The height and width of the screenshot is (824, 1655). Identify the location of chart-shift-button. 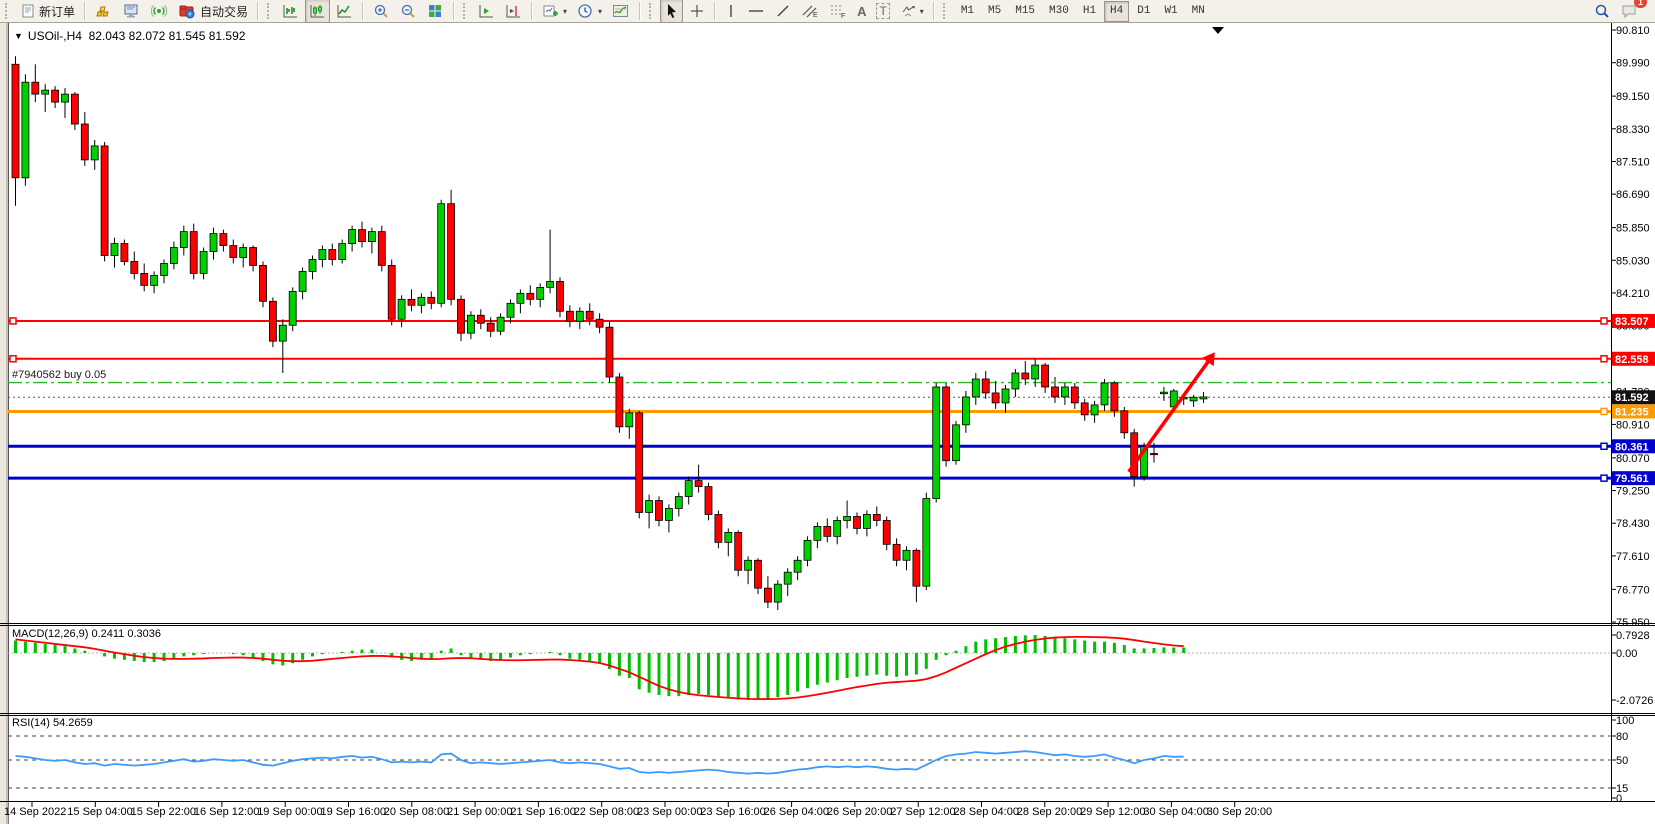
(513, 11).